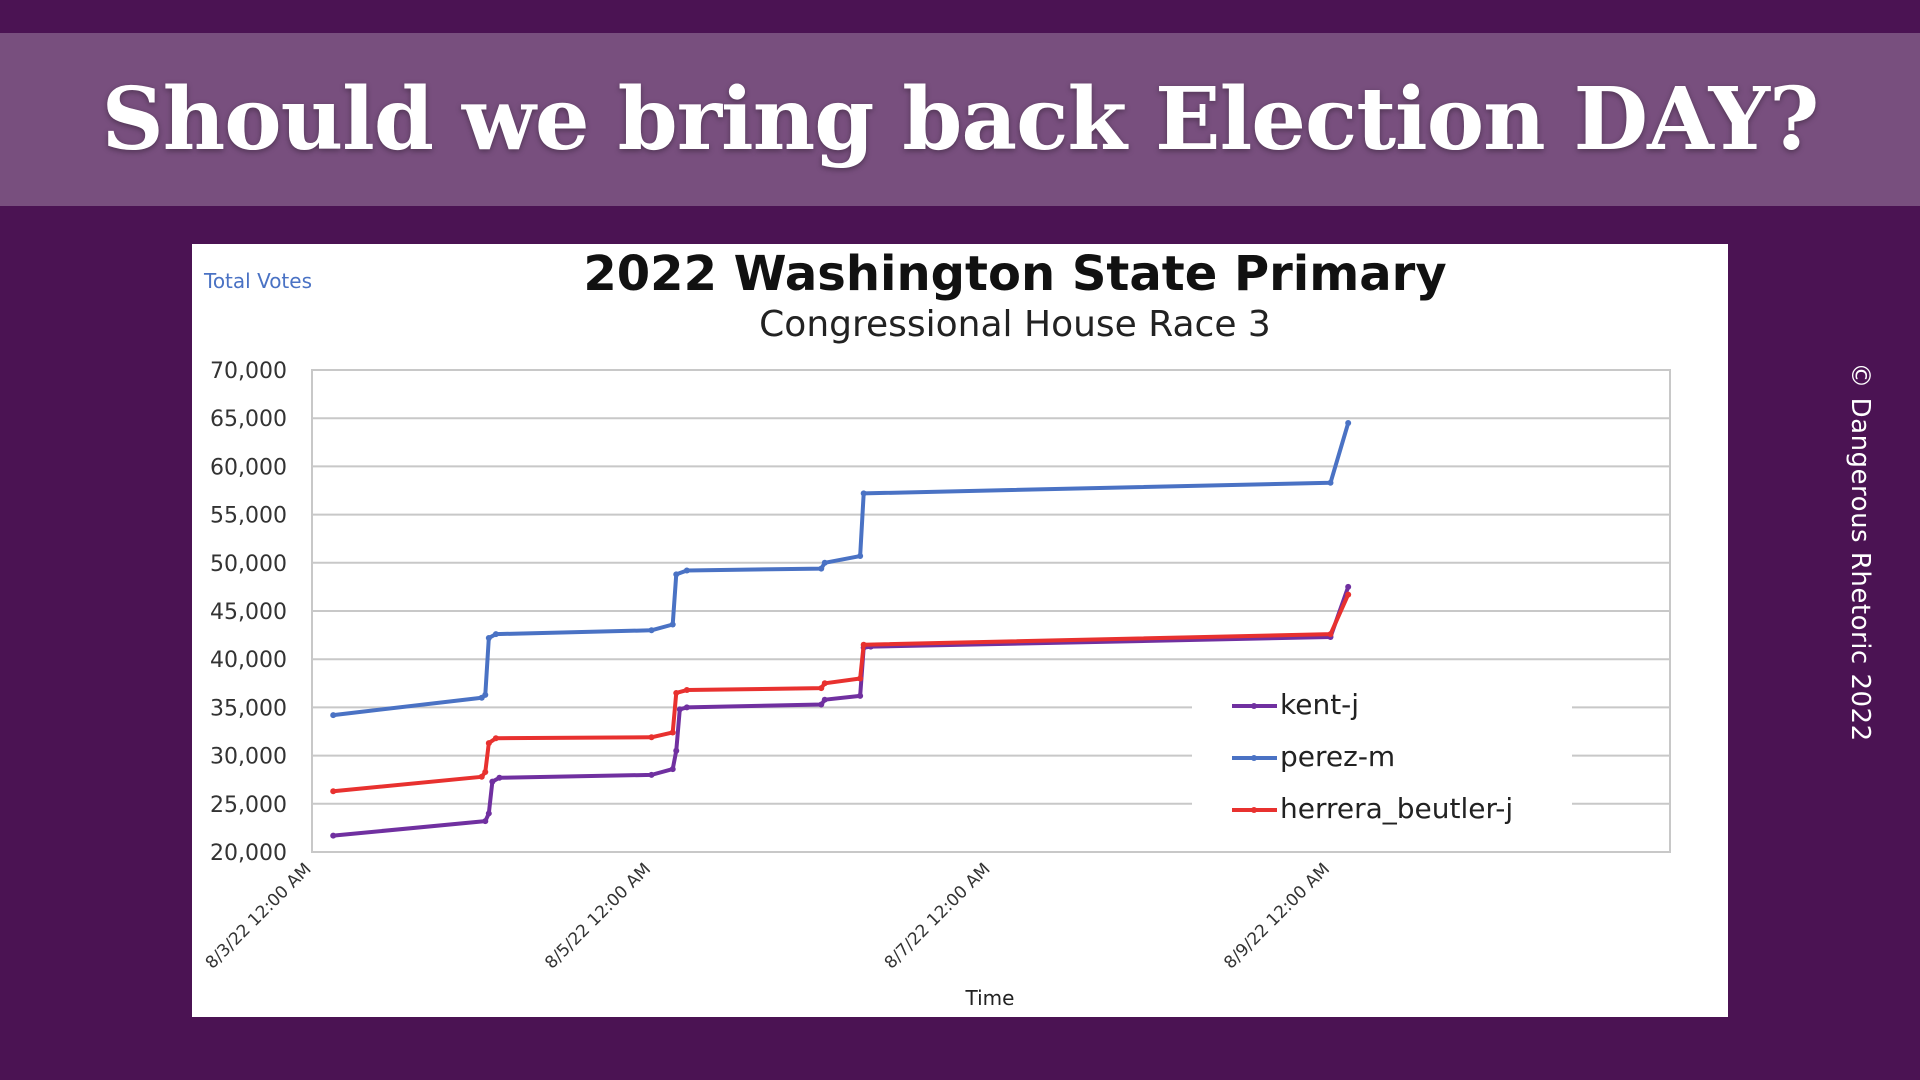 The image size is (1920, 1080). Describe the element at coordinates (1254, 758) in the screenshot. I see `legend-marker-perez-m` at that location.